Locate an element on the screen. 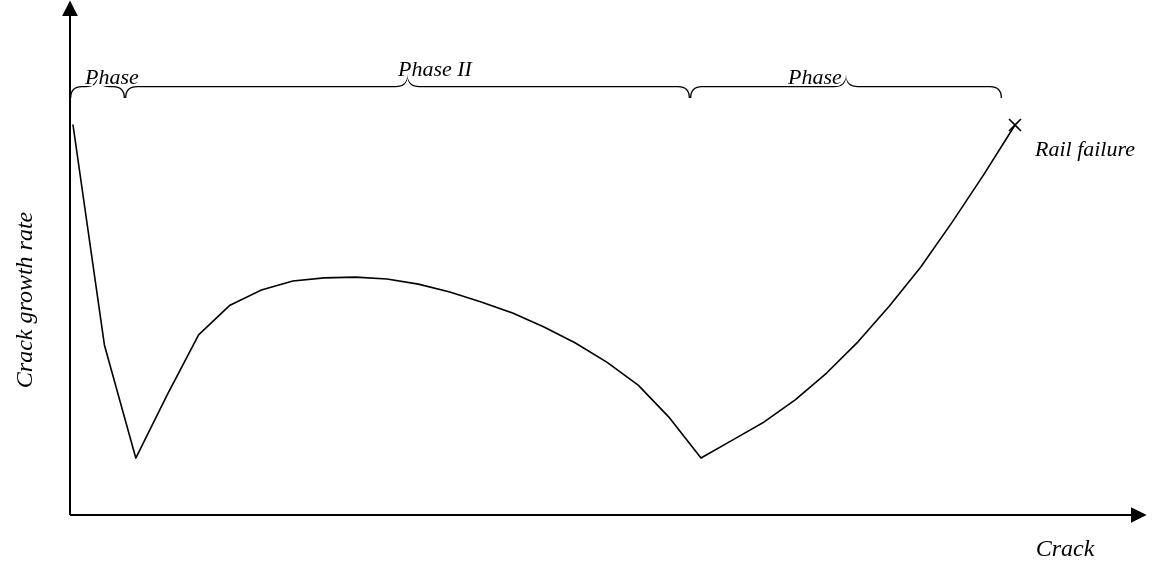 The height and width of the screenshot is (569, 1175). text: Phase II is located at coordinates (435, 68).